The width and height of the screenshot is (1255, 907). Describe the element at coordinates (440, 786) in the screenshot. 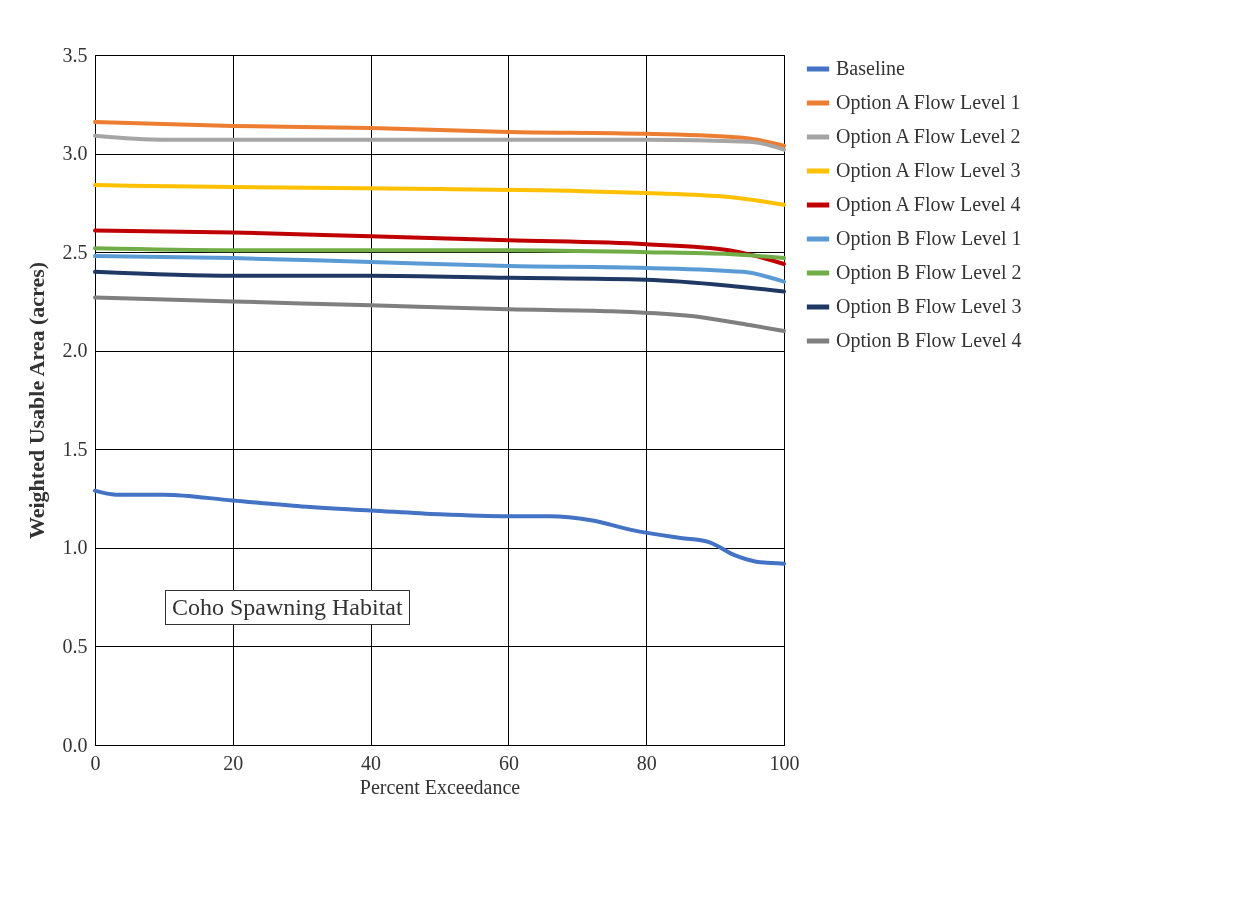

I see `x-axis-title: Percent Exceedance` at that location.